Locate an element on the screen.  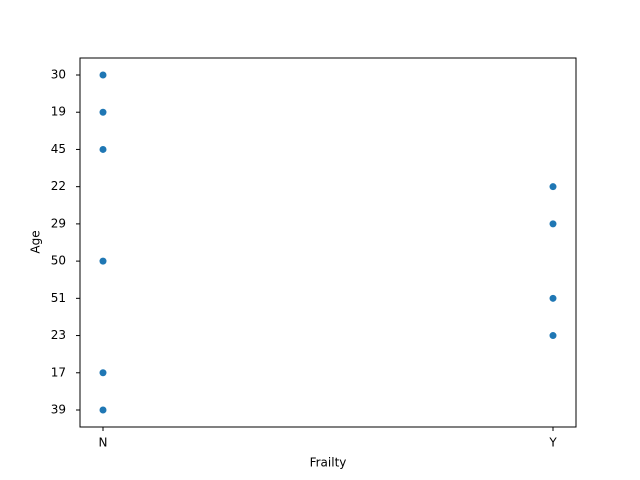
y-tick-label: 23 is located at coordinates (58, 335).